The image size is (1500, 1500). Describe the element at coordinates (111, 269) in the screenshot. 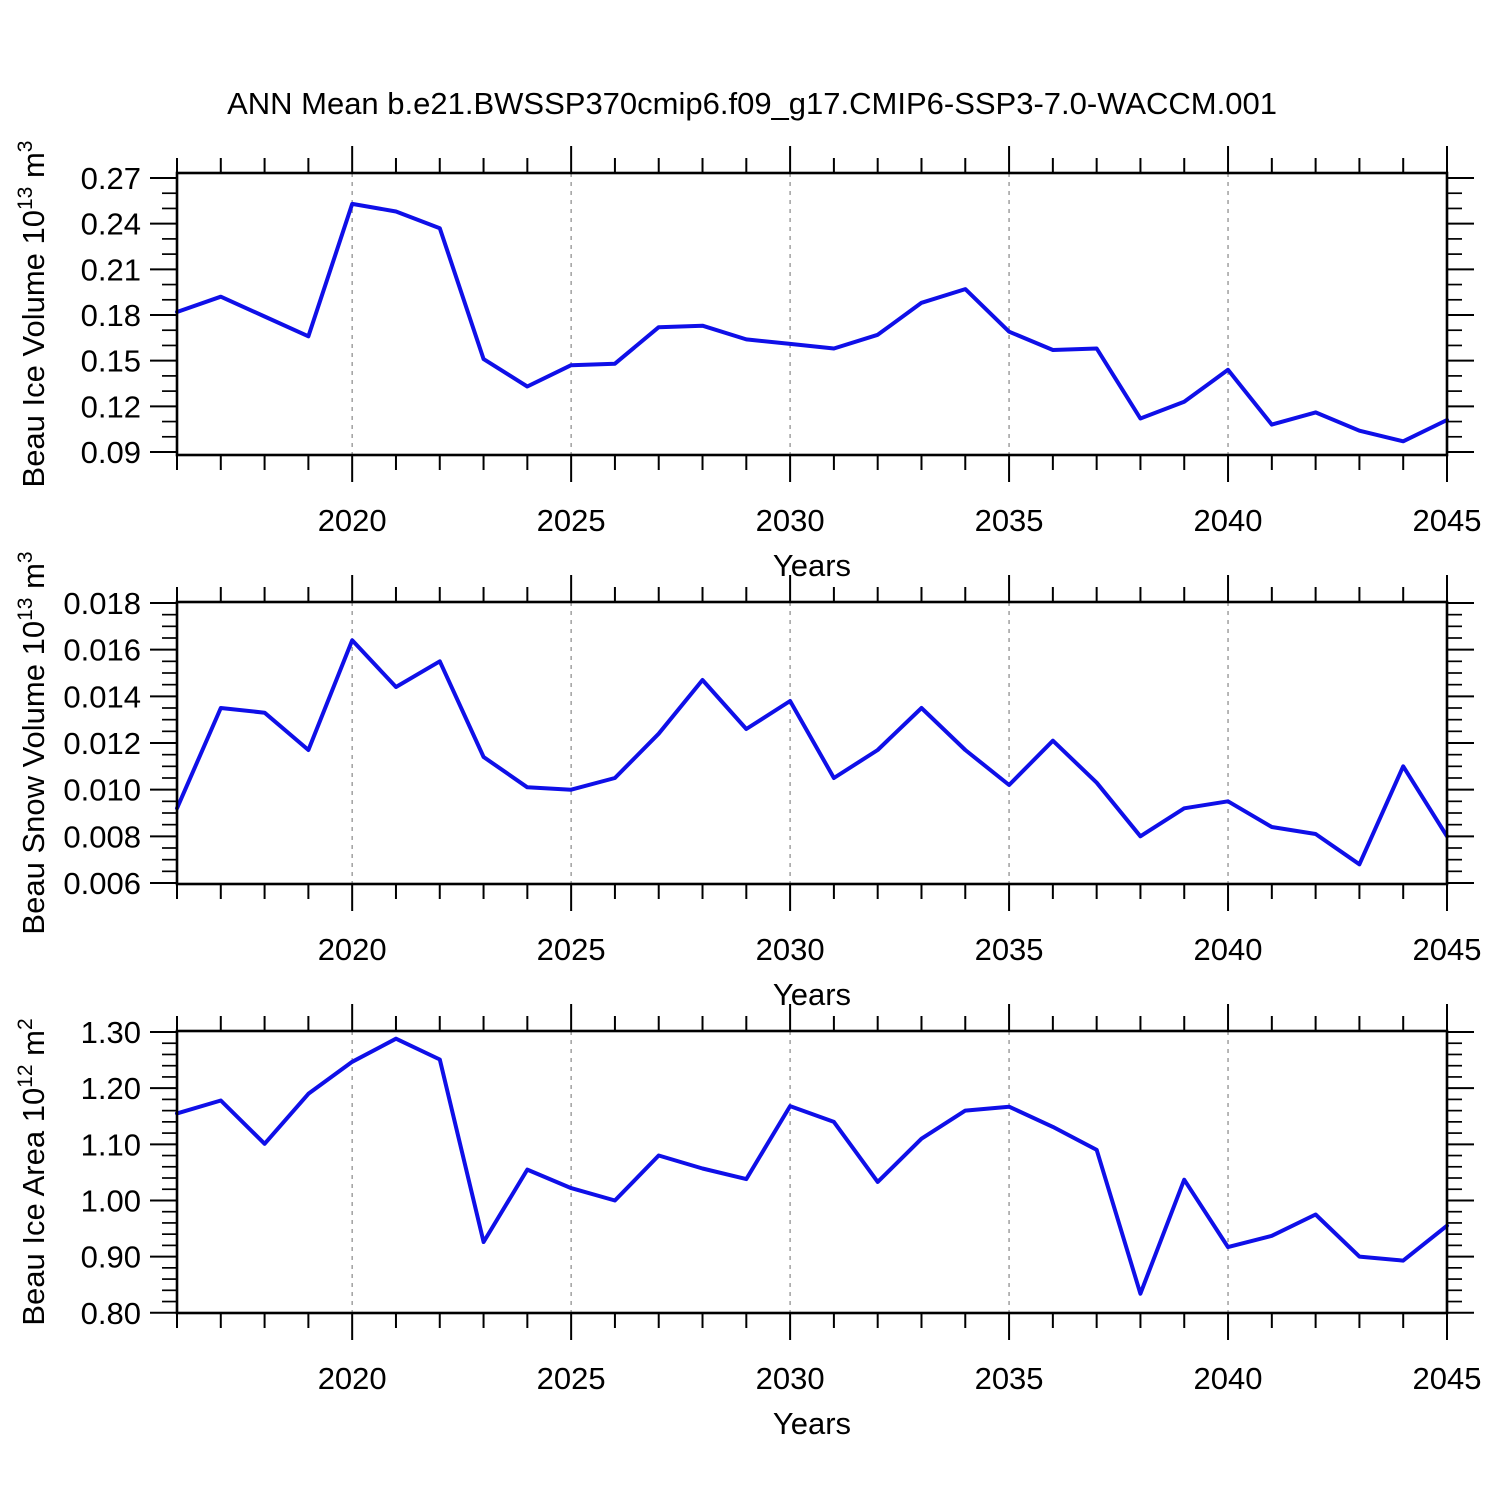

I see `y-tick-label: 0.21` at that location.